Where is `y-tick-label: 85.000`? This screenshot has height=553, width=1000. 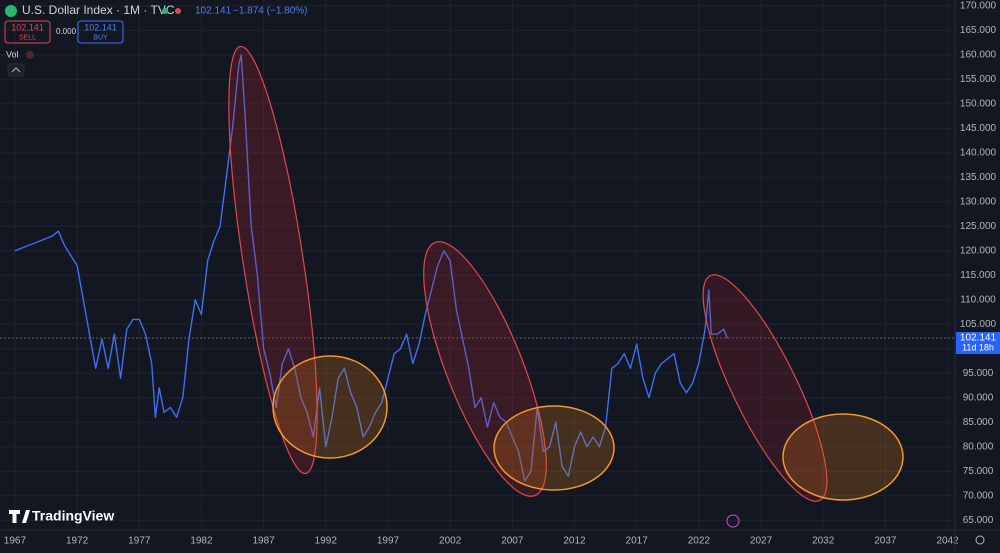
y-tick-label: 85.000 is located at coordinates (978, 422).